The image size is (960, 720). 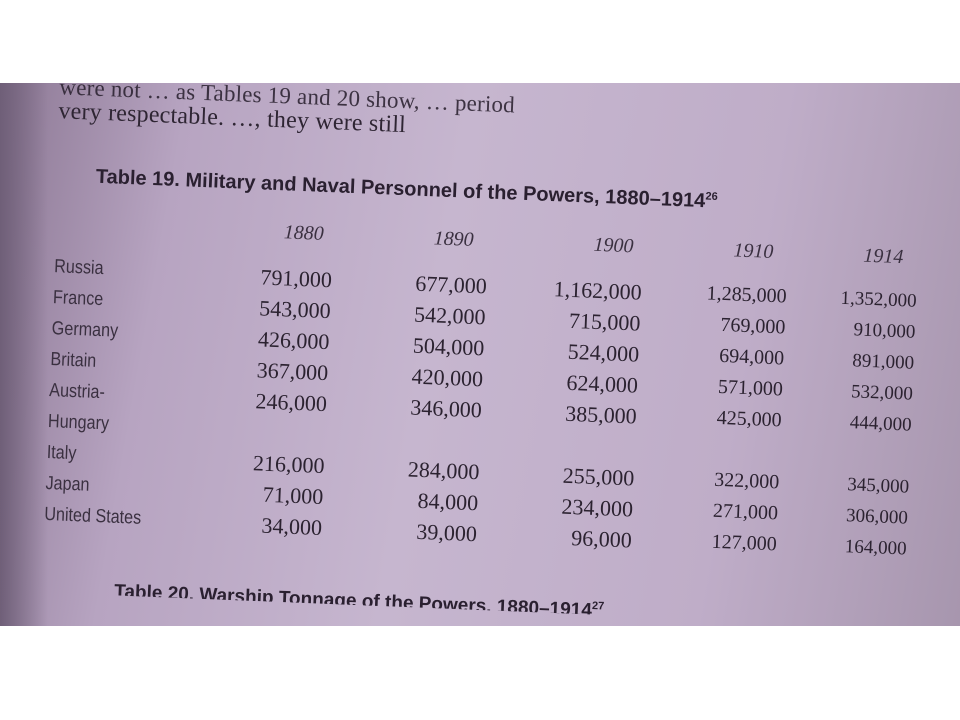 What do you see at coordinates (450, 315) in the screenshot?
I see `value-cell: 542,000` at bounding box center [450, 315].